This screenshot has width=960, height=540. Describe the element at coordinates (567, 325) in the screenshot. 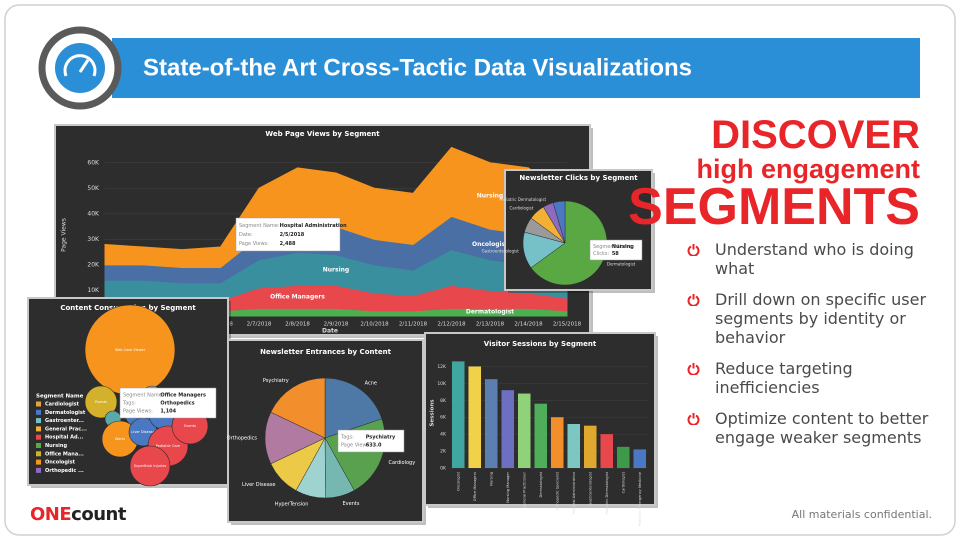

I see `x-tick-label: 2/15/2018` at that location.